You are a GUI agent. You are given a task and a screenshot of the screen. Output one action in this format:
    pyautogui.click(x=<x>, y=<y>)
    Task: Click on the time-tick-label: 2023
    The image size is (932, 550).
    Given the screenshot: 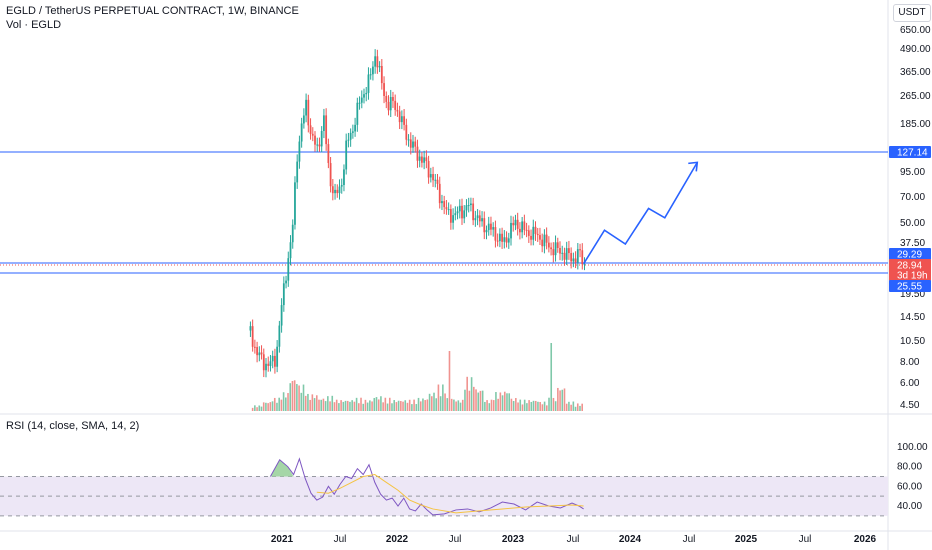 What is the action you would take?
    pyautogui.click(x=513, y=539)
    